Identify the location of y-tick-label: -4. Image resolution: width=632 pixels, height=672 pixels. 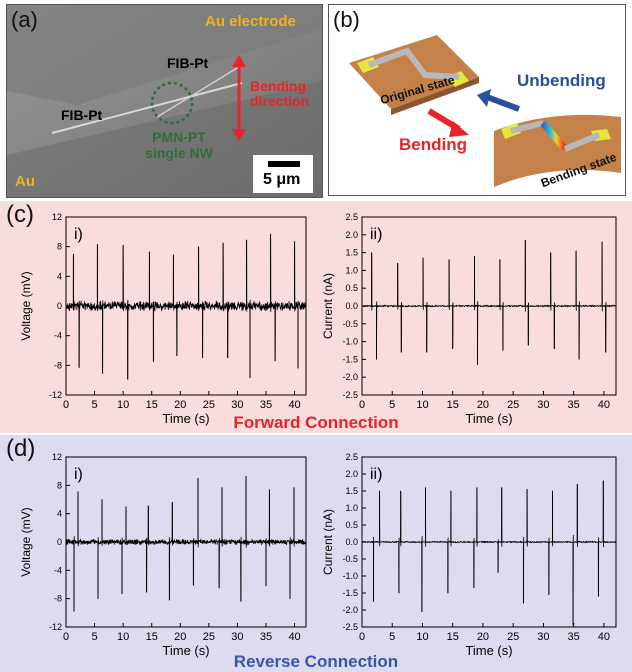
(58, 336).